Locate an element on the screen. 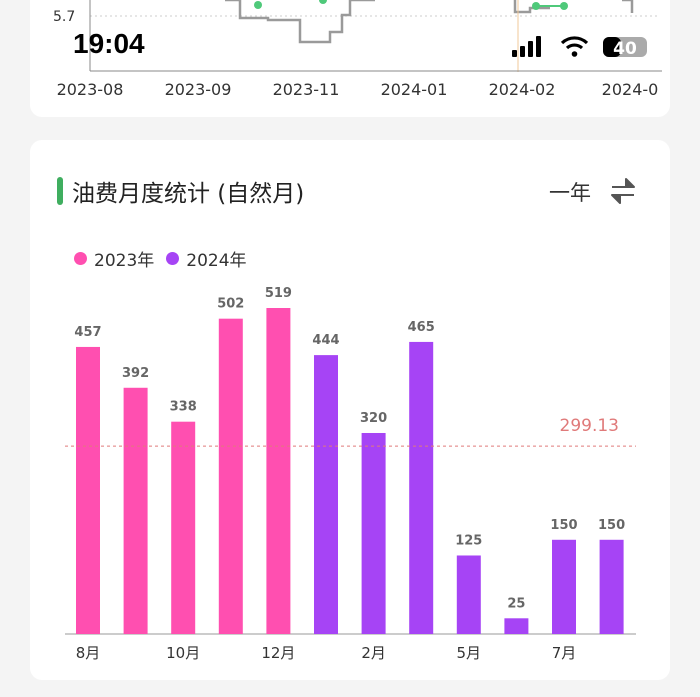 Image resolution: width=700 pixels, height=697 pixels. chart-legend: 2023年 2024年 is located at coordinates (160, 258).